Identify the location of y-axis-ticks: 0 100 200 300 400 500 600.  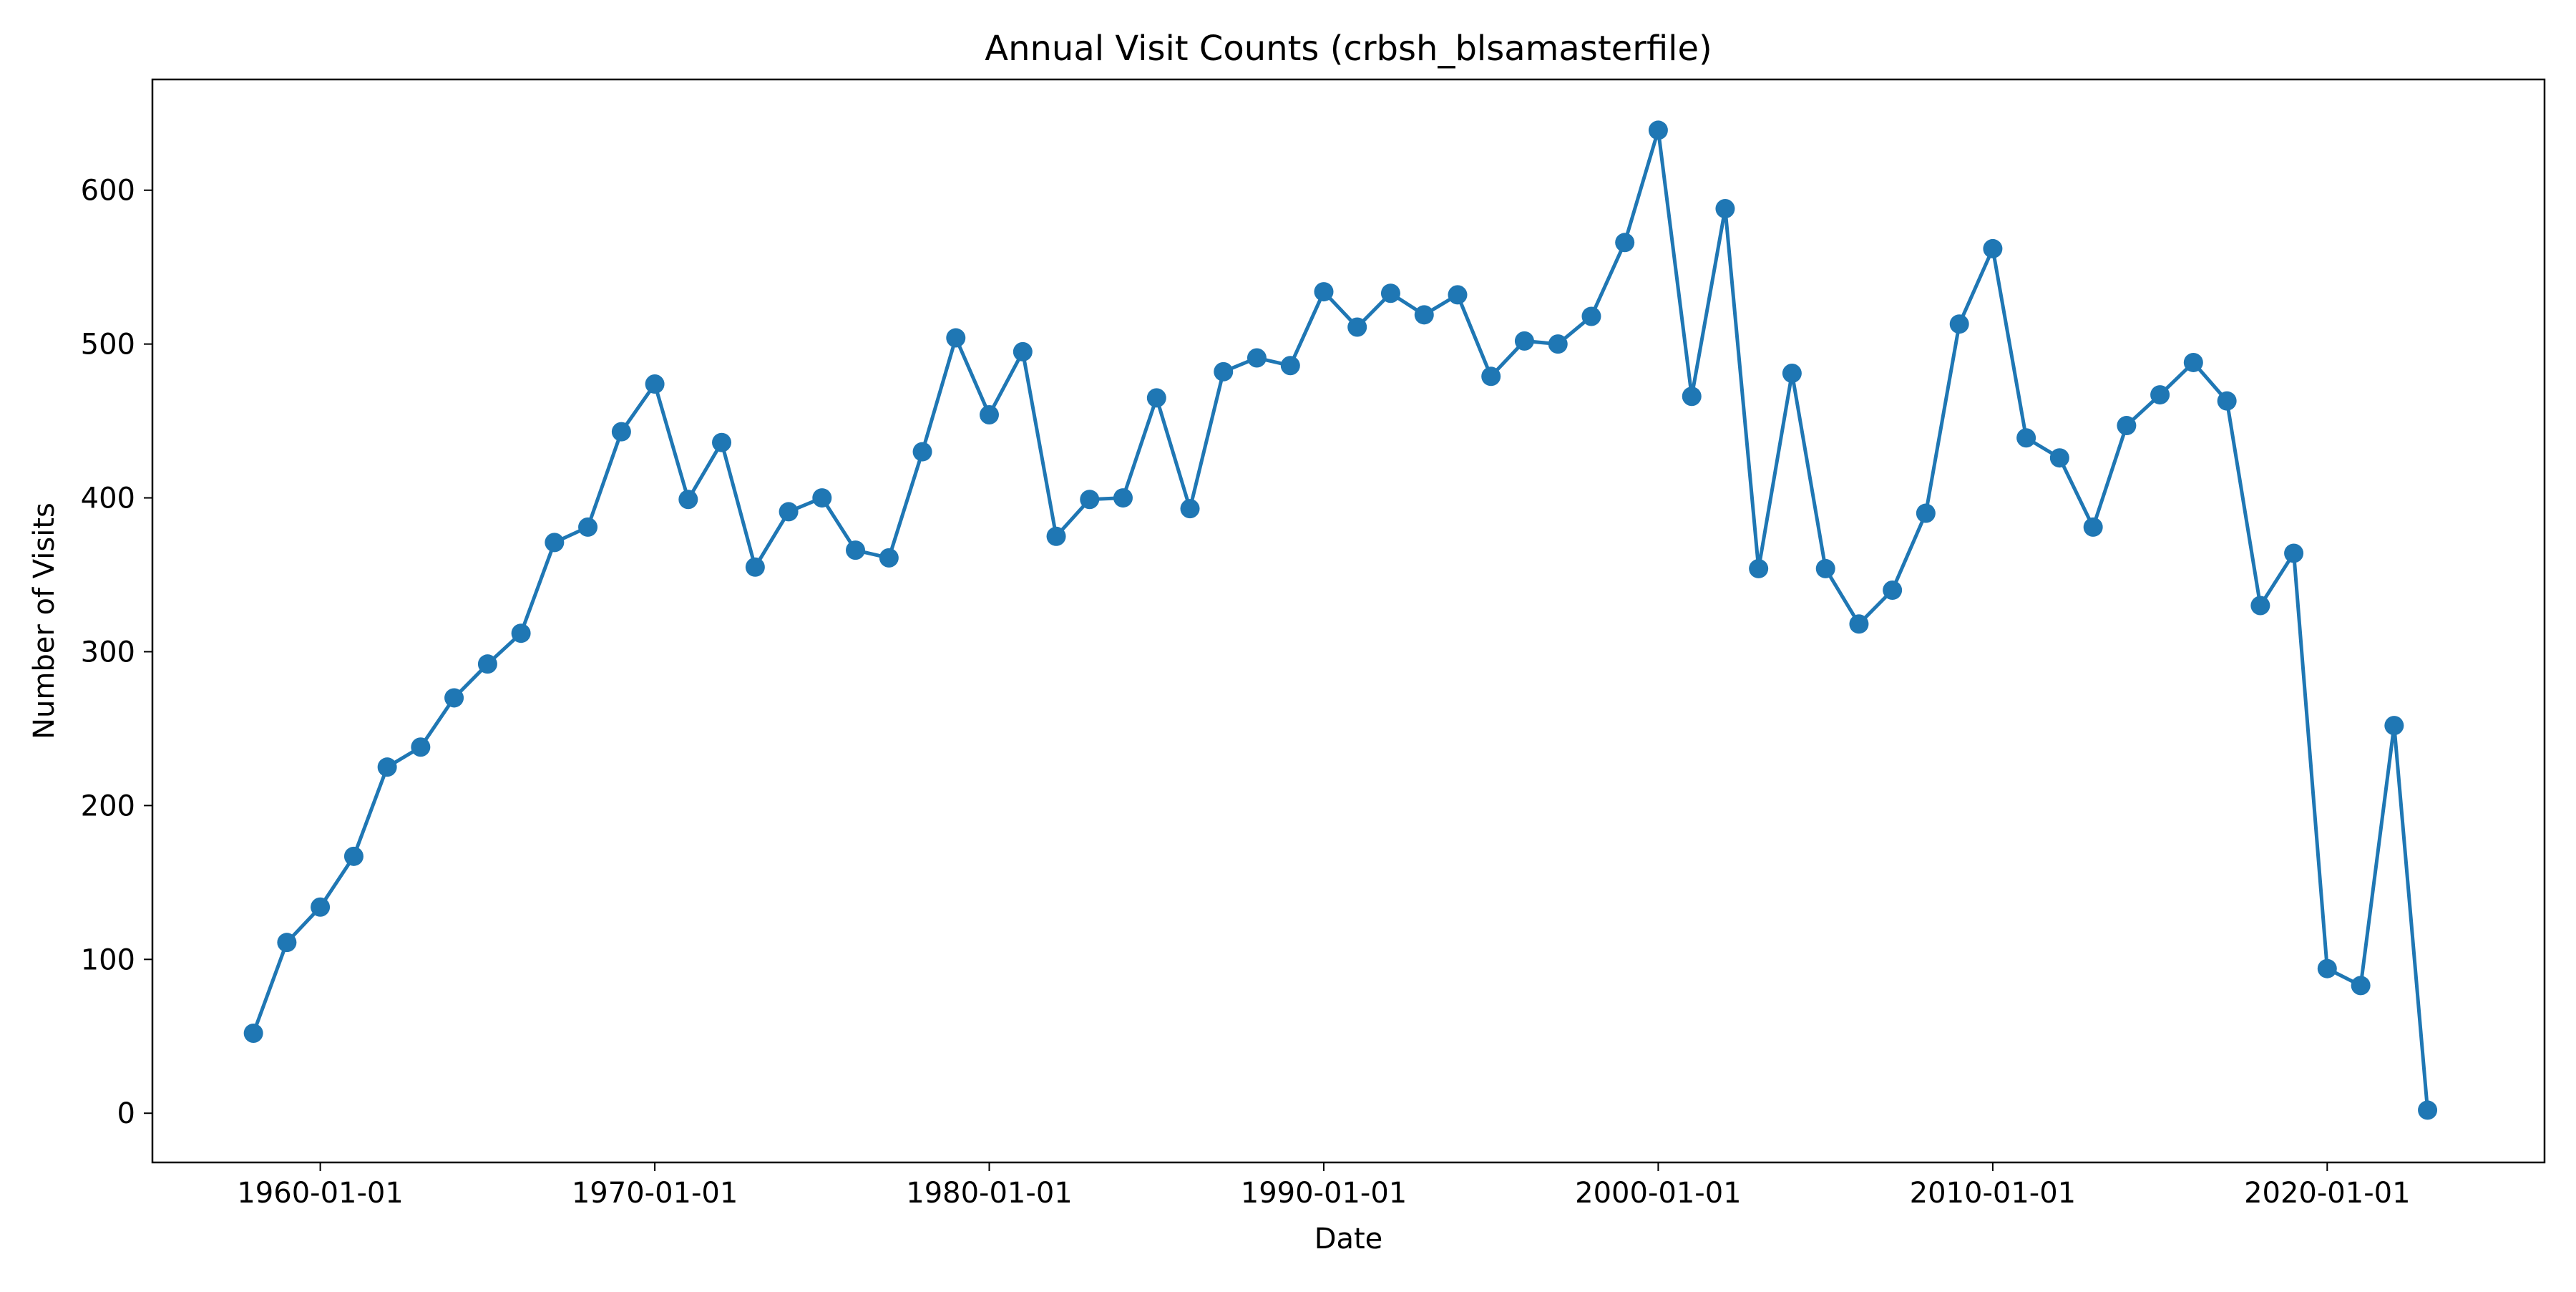
(116, 652).